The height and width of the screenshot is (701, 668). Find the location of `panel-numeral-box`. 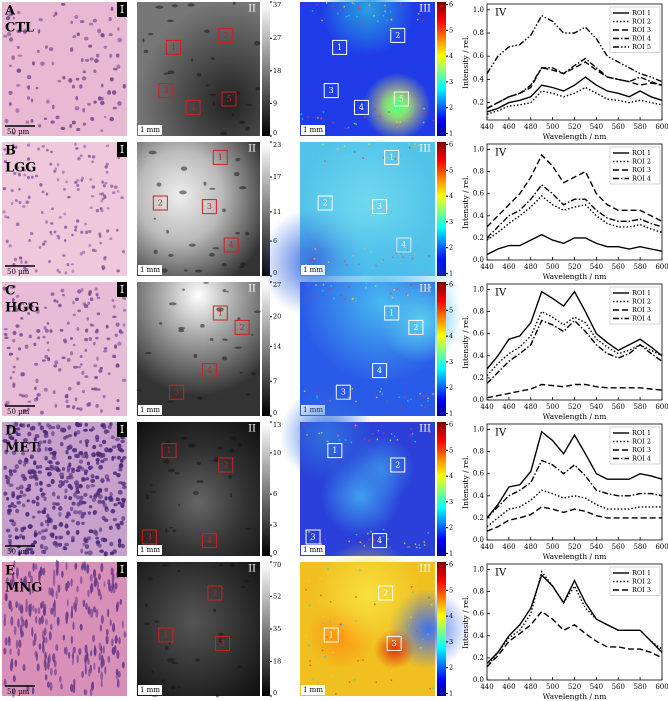

panel-numeral-box is located at coordinates (122, 429).